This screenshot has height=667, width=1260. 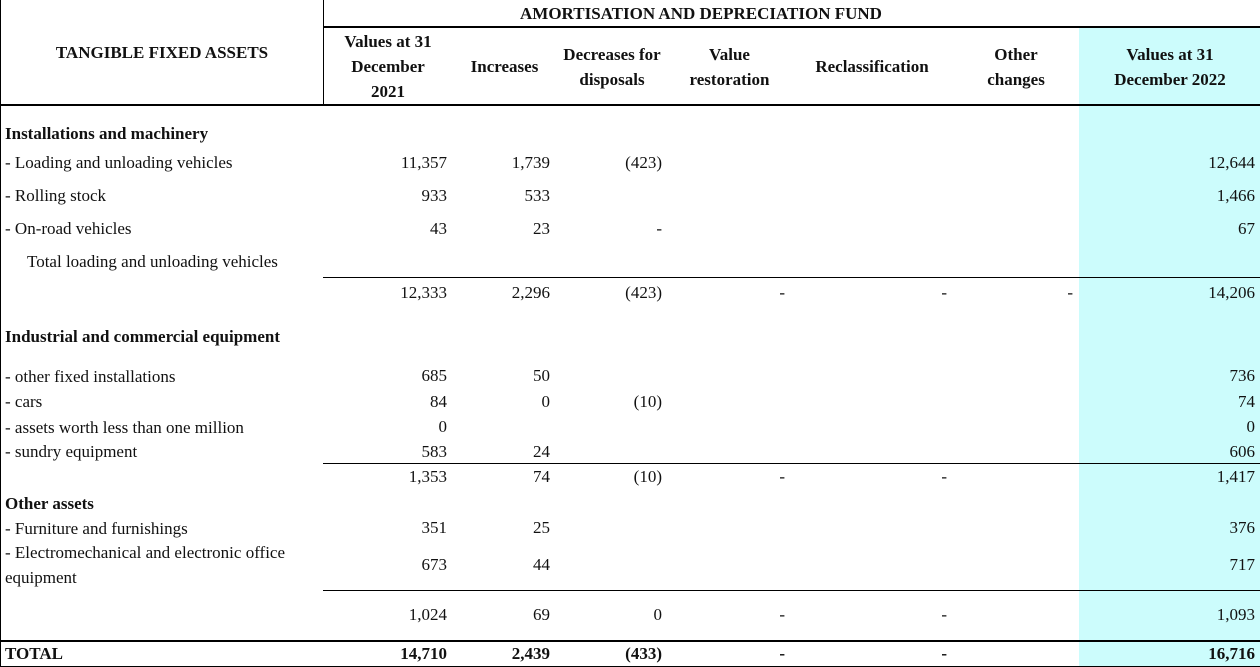 I want to click on cell: 376, so click(x=1242, y=527).